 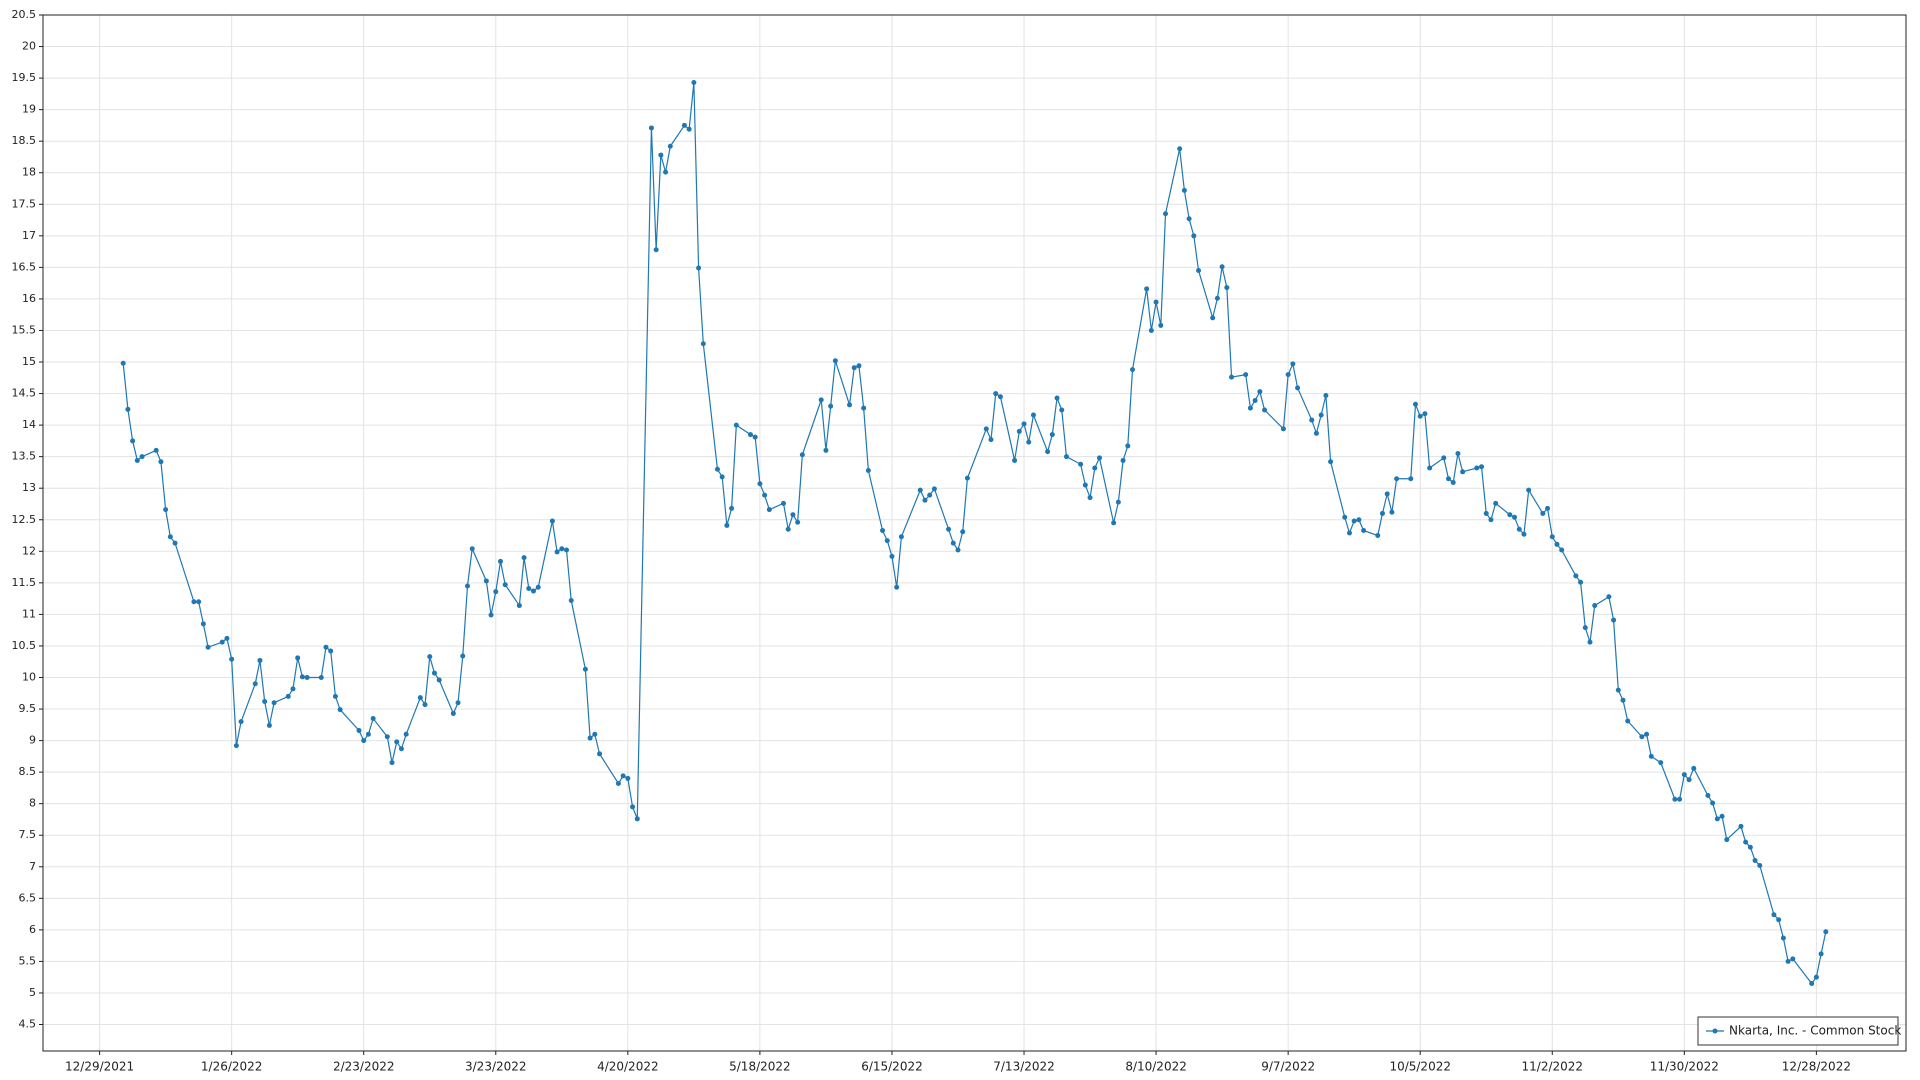 What do you see at coordinates (28, 771) in the screenshot?
I see `y-tick-label: 8.5` at bounding box center [28, 771].